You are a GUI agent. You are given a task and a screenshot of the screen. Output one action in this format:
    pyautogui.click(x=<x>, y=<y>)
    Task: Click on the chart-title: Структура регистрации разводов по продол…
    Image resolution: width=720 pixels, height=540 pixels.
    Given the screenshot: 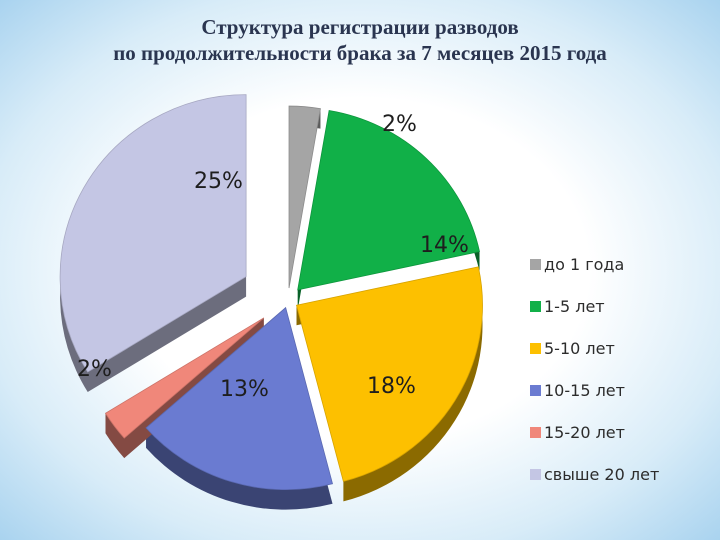 What is the action you would take?
    pyautogui.click(x=360, y=40)
    